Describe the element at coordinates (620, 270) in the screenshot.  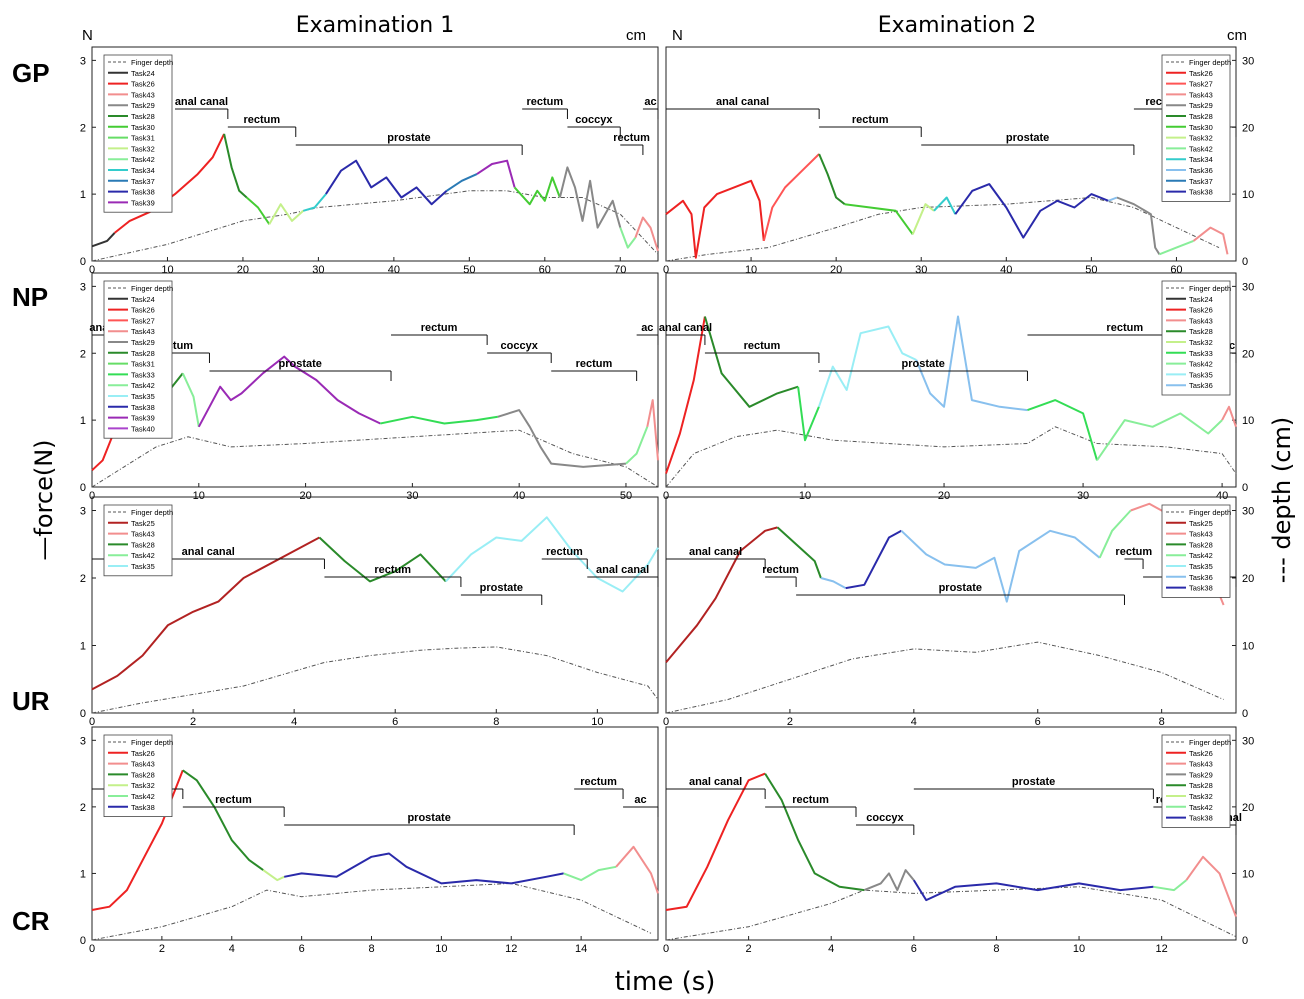
I see `x-tick-label: 70` at that location.